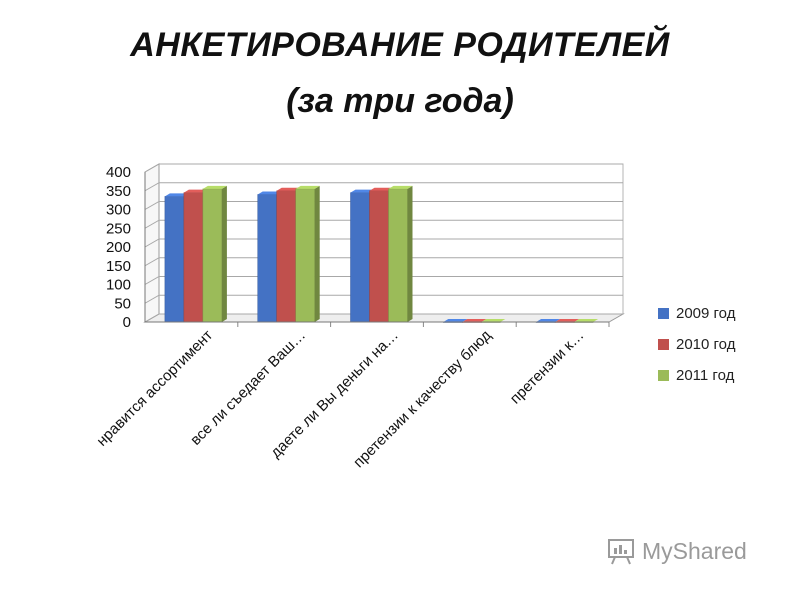  I want to click on legend-label-2009: 2009 год, so click(706, 313).